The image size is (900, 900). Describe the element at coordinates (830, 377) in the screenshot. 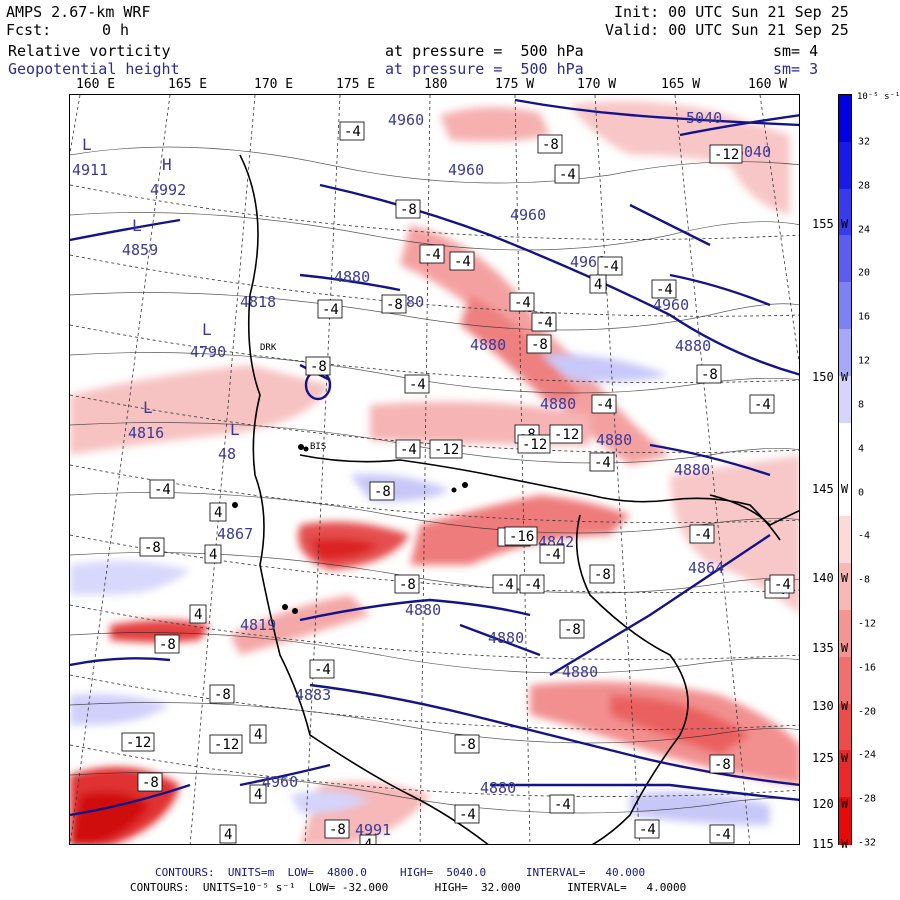

I see `lat-label: 150 W` at that location.